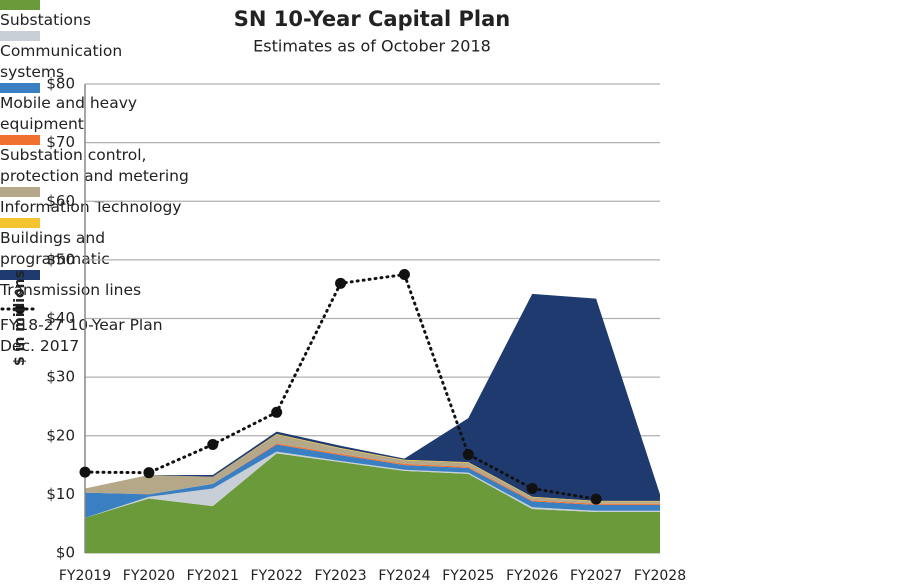 The image size is (920, 584). I want to click on y-tick-label: $80, so click(60, 84).